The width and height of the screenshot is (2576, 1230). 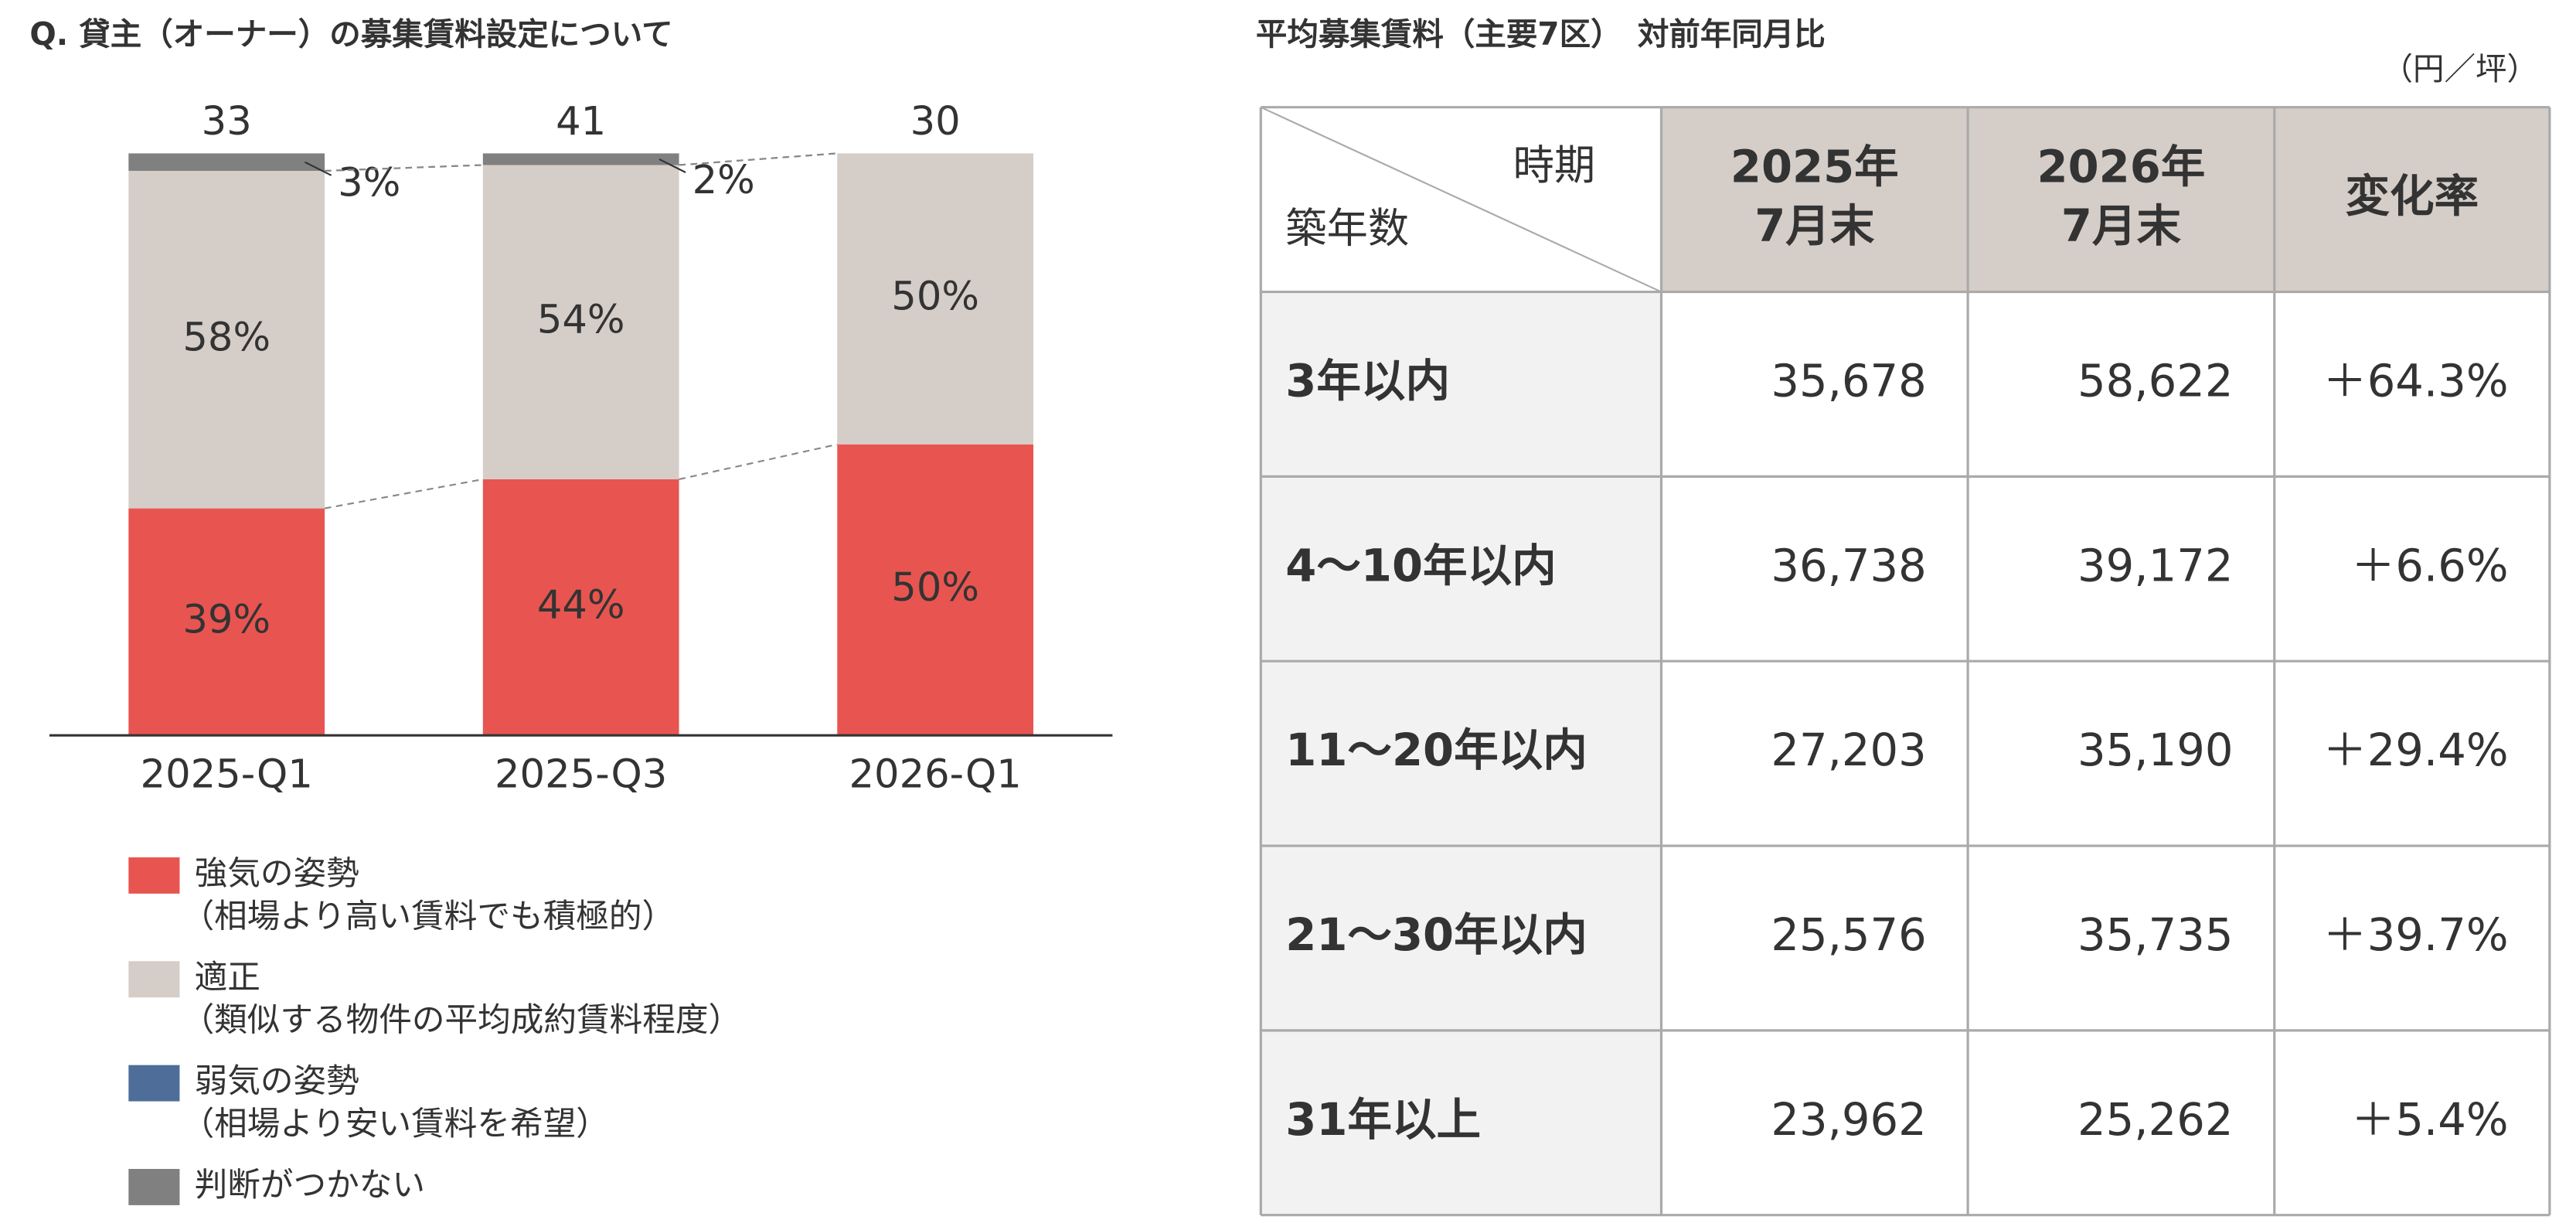 What do you see at coordinates (581, 122) in the screenshot?
I see `total-label: 41` at bounding box center [581, 122].